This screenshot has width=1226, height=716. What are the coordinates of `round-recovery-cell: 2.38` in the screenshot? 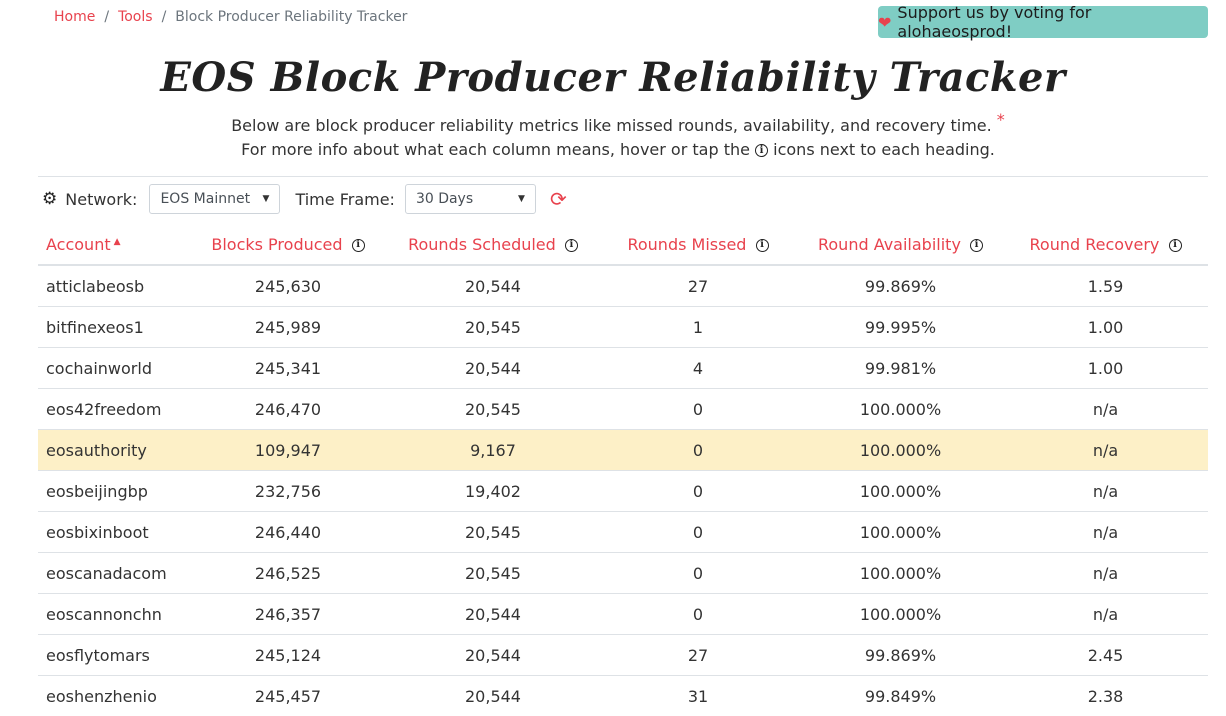 It's located at (1105, 696).